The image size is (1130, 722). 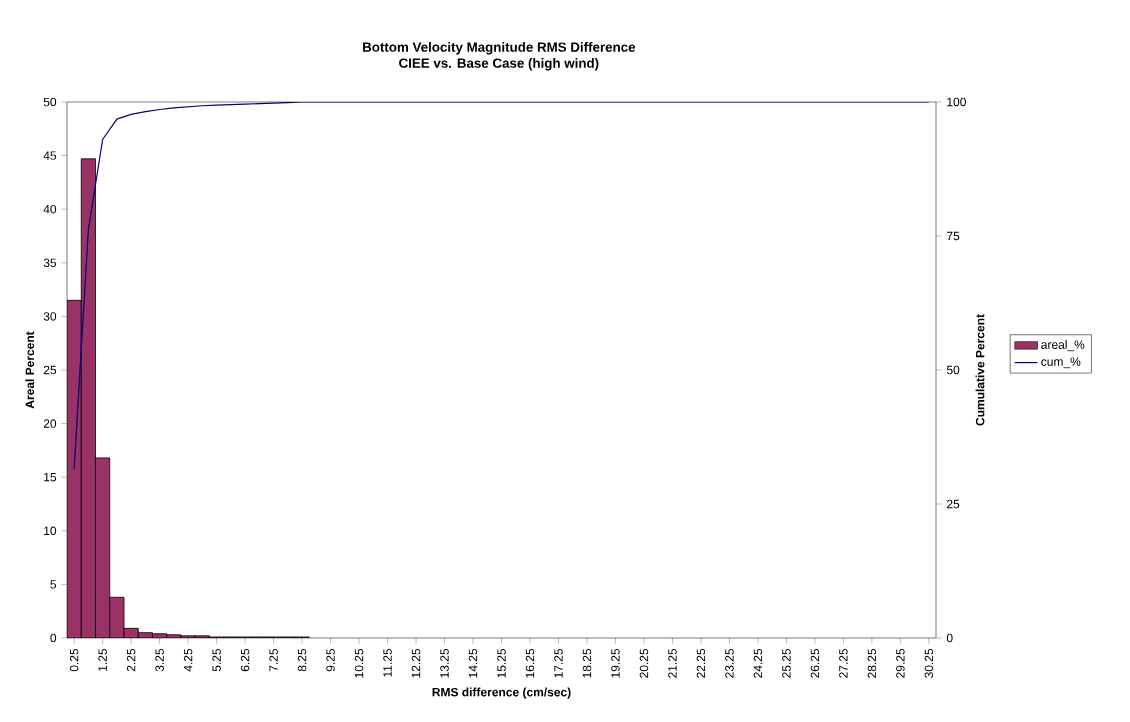 What do you see at coordinates (501, 663) in the screenshot?
I see `x-tick-label: 15.25` at bounding box center [501, 663].